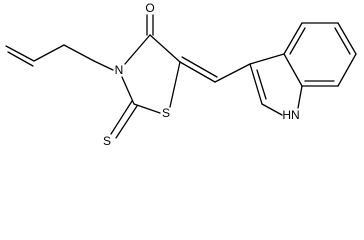  I want to click on atom-label: N, so click(119, 70).